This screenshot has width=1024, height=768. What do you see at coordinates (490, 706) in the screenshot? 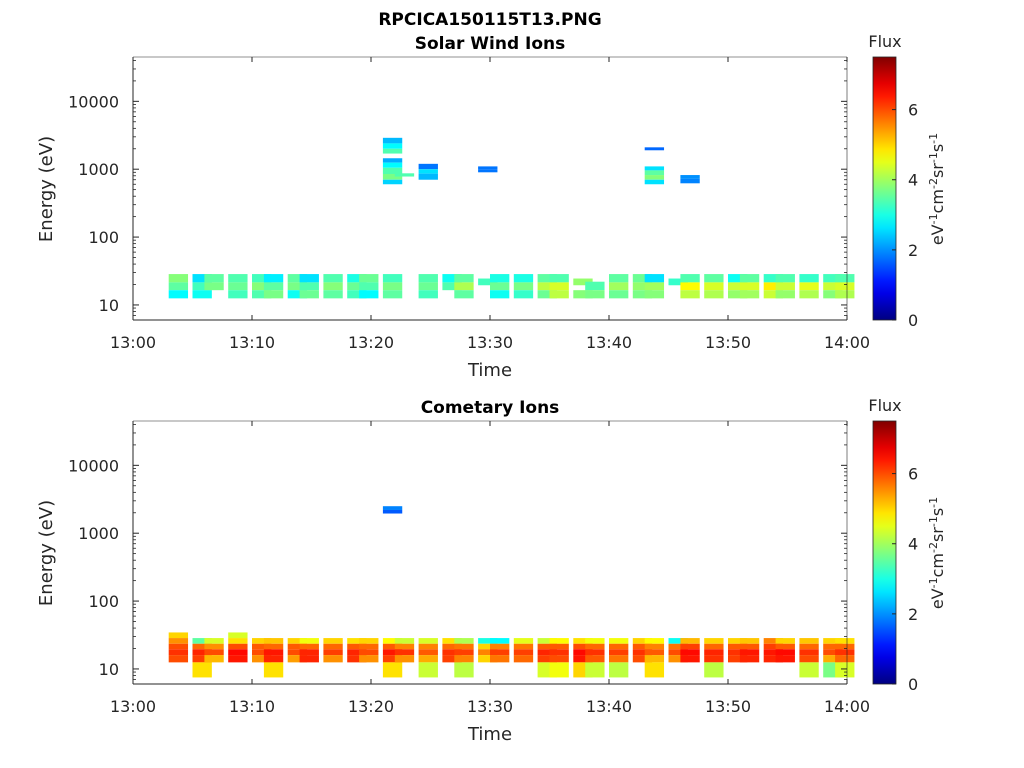
I see `x-tick-label: 13:30` at bounding box center [490, 706].